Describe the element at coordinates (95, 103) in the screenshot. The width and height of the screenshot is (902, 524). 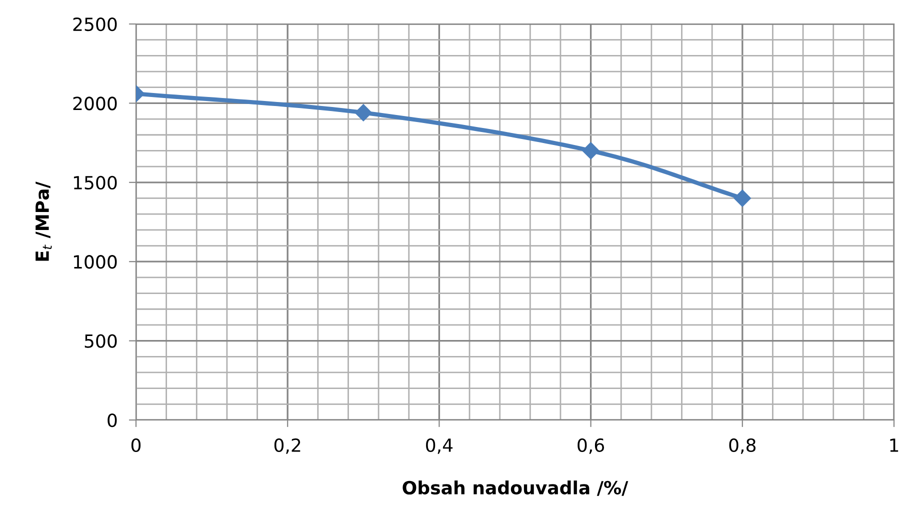
I see `y-tick-label: 2000` at that location.